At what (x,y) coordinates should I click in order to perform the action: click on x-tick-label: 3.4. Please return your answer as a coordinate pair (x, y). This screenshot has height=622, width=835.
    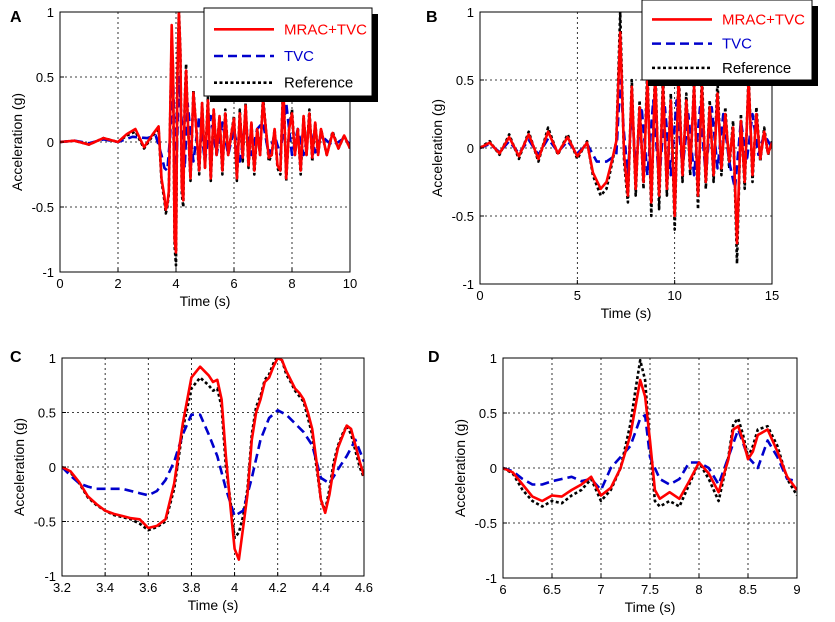
    Looking at the image, I should click on (105, 587).